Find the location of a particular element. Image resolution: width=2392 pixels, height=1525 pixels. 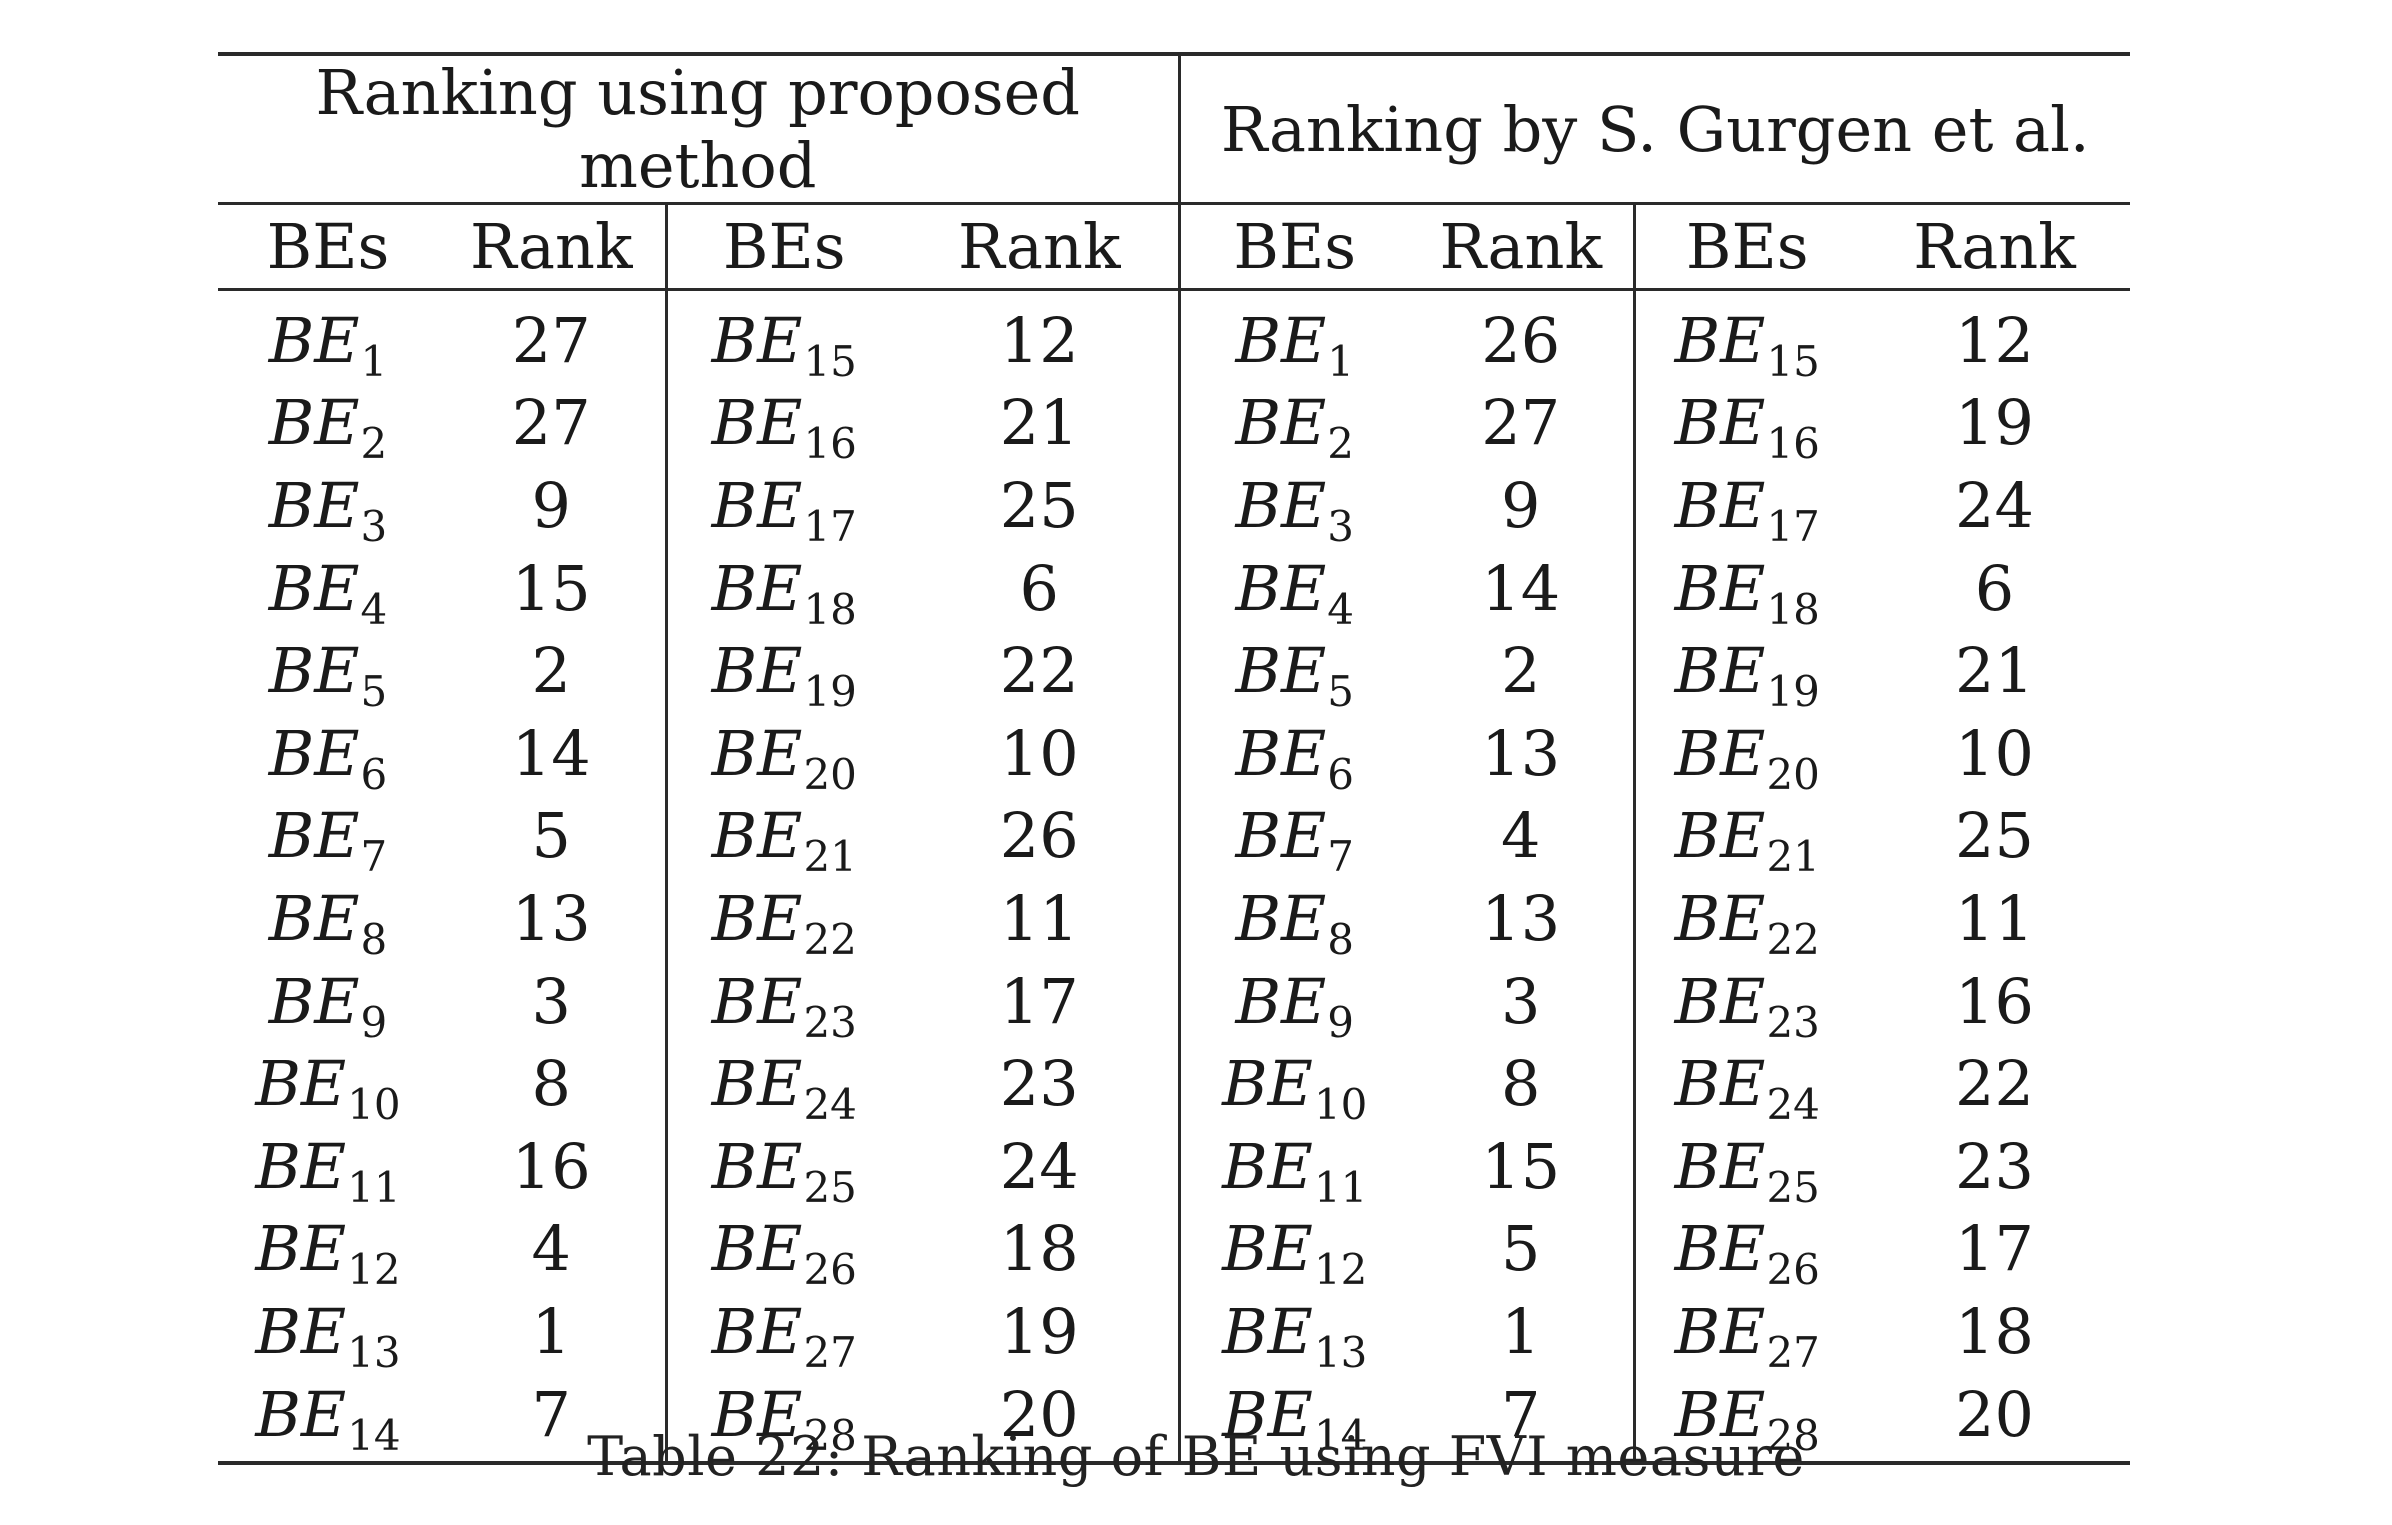

table-row: BE12 4 BE26 18 BE12 5 BE26 17 is located at coordinates (1174, 1249).